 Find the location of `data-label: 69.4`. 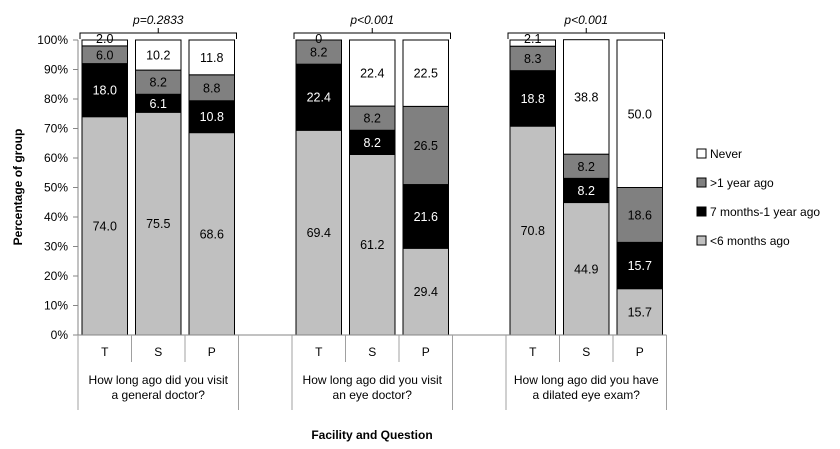

data-label: 69.4 is located at coordinates (319, 233).